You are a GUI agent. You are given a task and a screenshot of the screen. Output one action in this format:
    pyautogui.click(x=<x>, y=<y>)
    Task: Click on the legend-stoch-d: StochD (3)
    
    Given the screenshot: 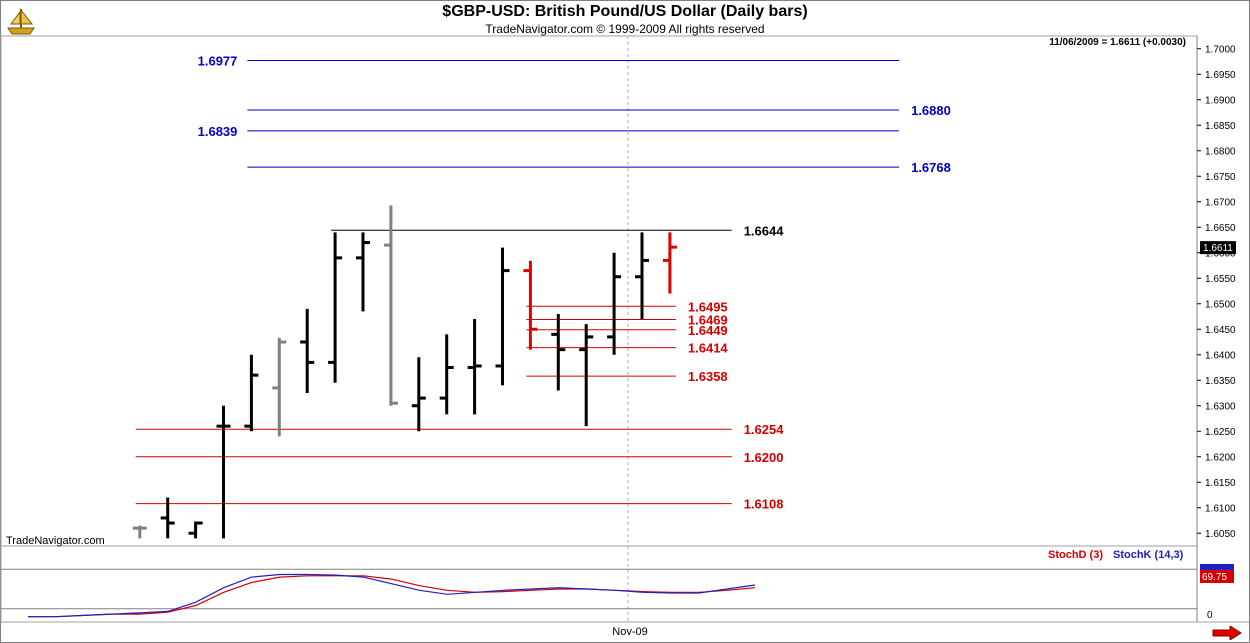 What is the action you would take?
    pyautogui.click(x=1075, y=555)
    